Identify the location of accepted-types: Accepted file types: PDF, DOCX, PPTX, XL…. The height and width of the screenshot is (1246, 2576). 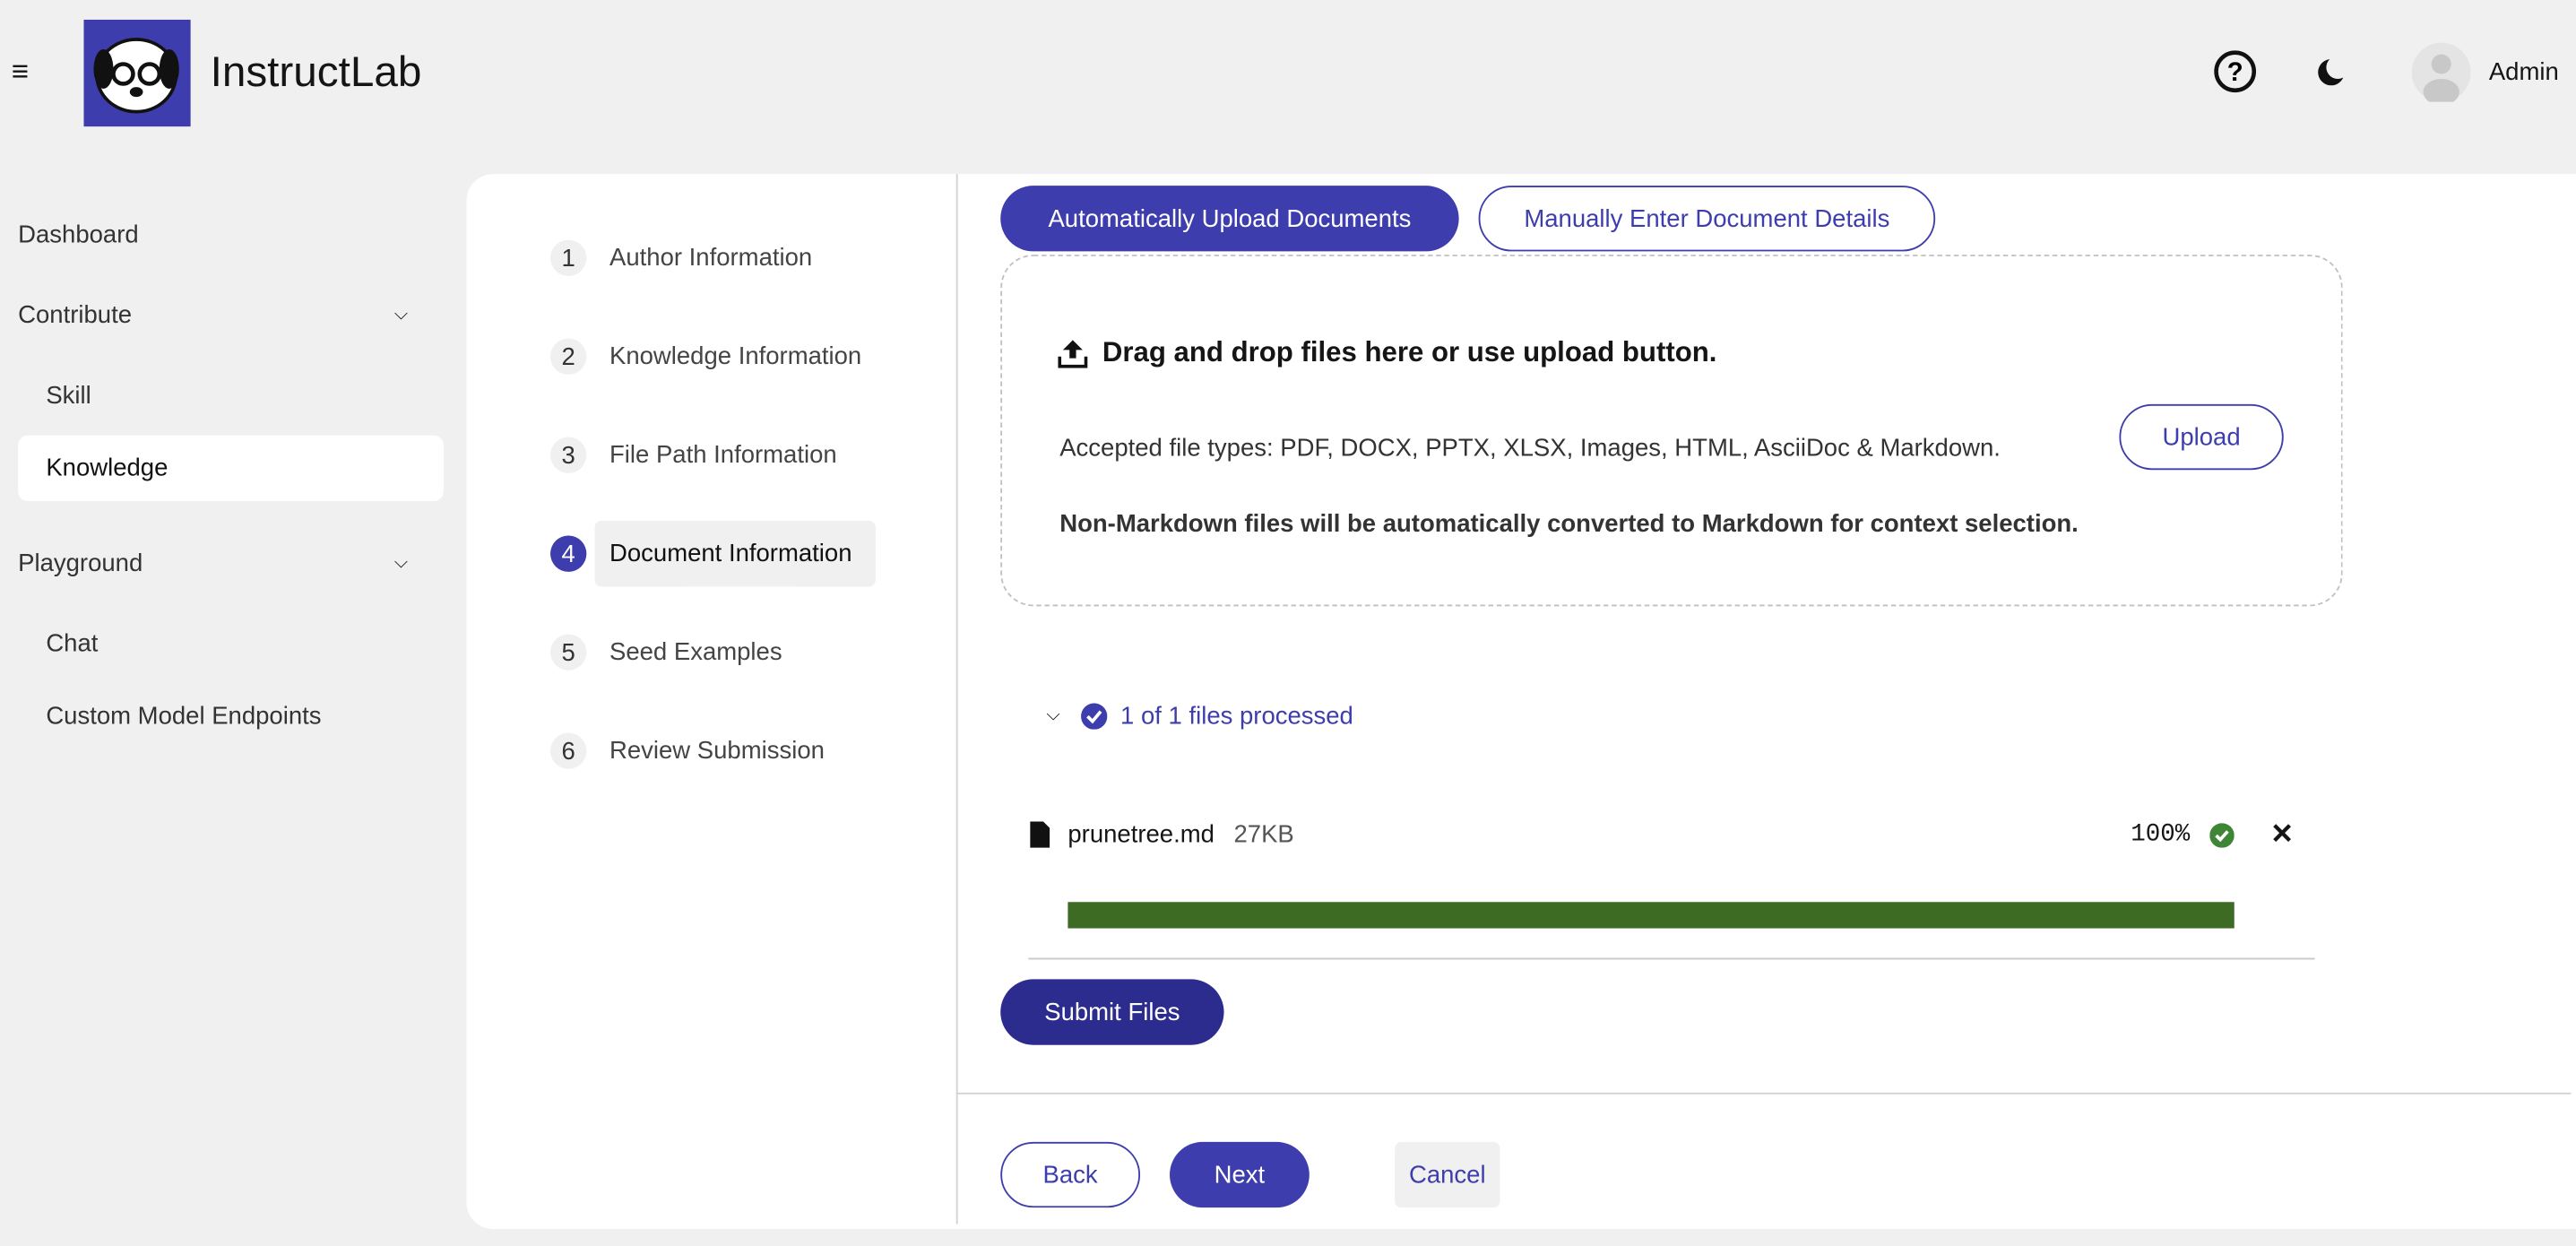
(1530, 448).